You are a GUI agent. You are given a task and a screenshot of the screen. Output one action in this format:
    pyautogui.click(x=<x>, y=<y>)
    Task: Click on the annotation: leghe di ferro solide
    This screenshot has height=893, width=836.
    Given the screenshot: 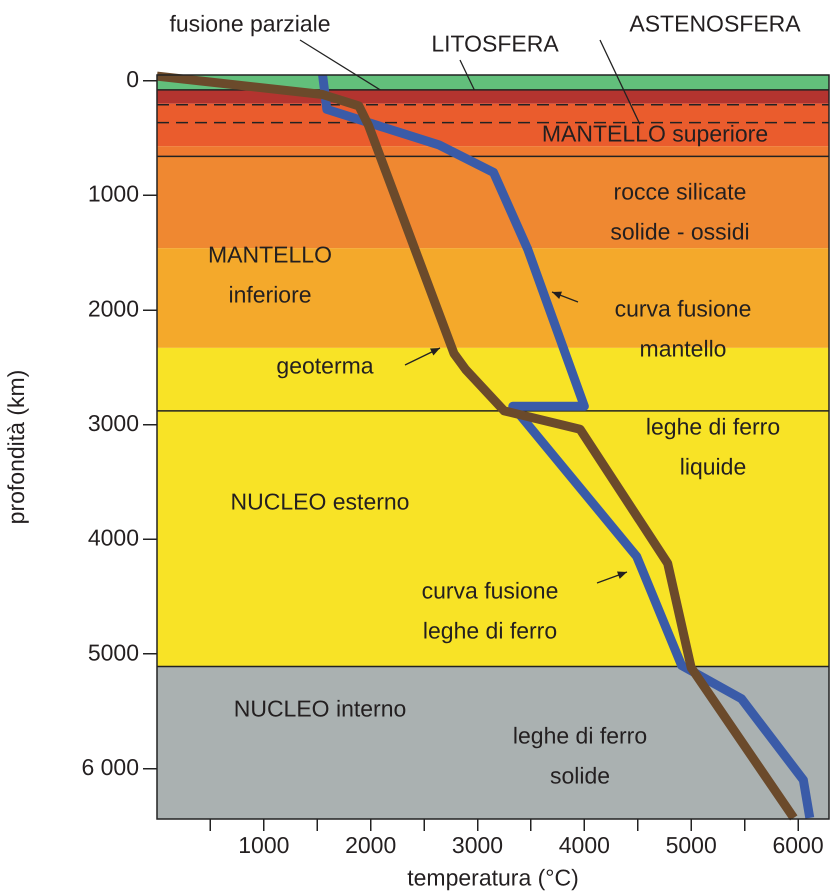 What is the action you would take?
    pyautogui.click(x=580, y=755)
    